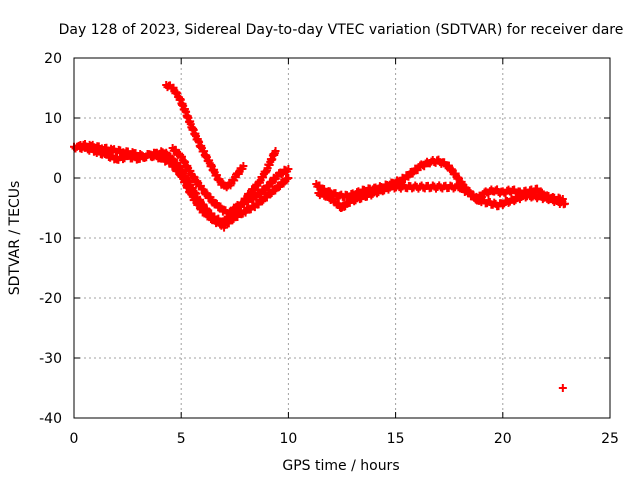 The width and height of the screenshot is (640, 480). What do you see at coordinates (181, 439) in the screenshot?
I see `x-tick-label: 5` at bounding box center [181, 439].